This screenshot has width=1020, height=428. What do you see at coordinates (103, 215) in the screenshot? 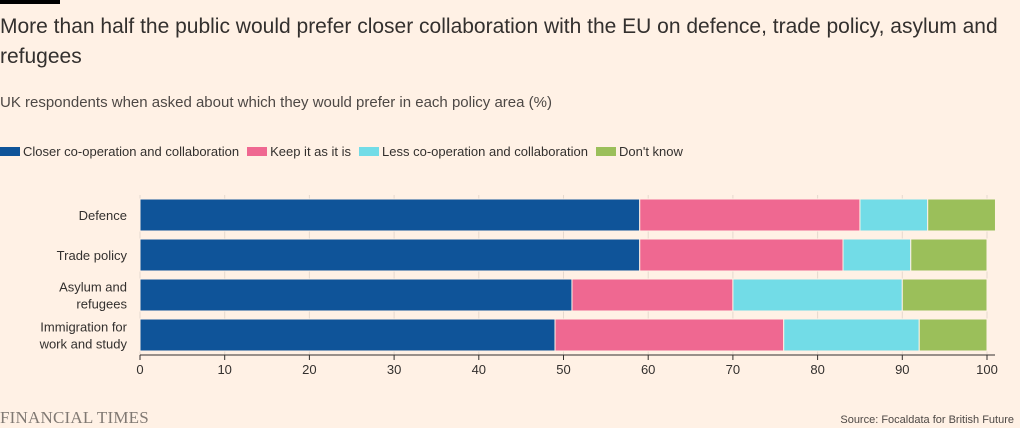
I see `category-label: Defence` at bounding box center [103, 215].